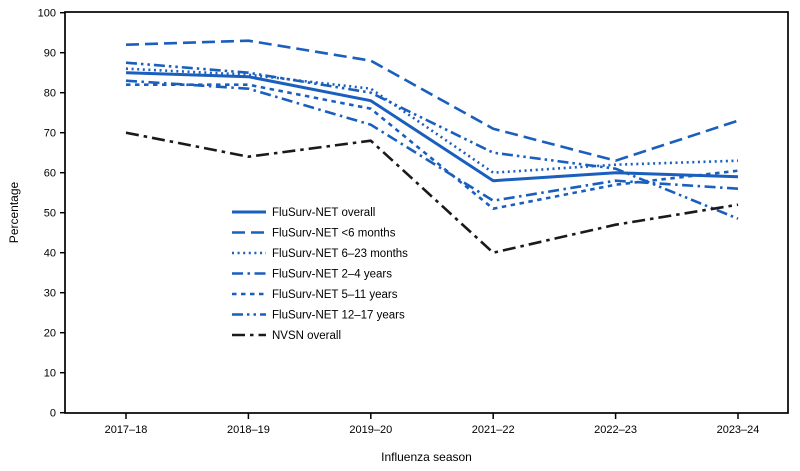 The image size is (800, 471). What do you see at coordinates (248, 430) in the screenshot?
I see `x-tick-label: 2018–19` at bounding box center [248, 430].